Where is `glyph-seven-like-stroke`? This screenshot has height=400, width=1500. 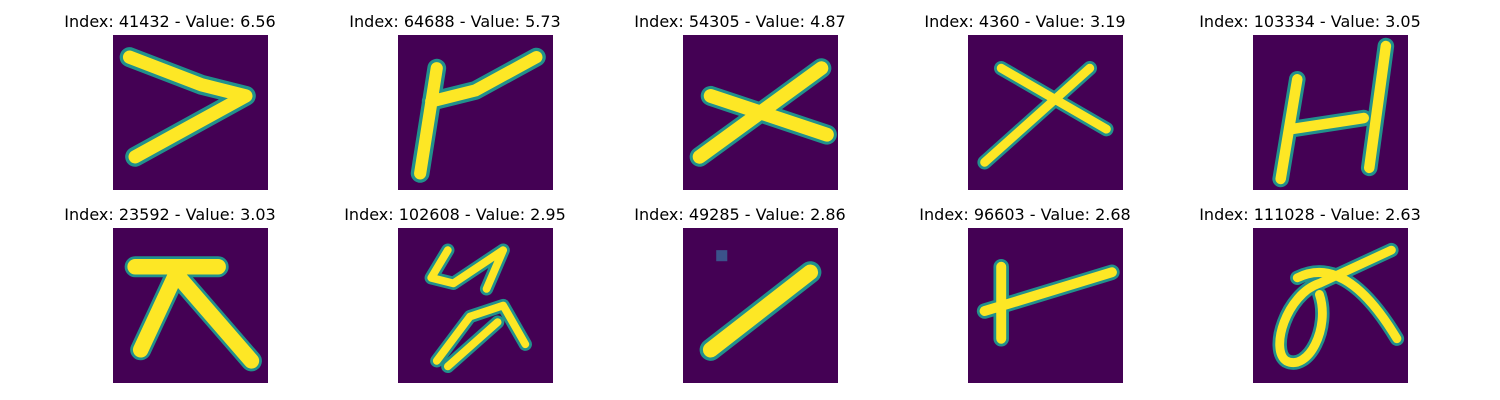
glyph-seven-like-stroke is located at coordinates (190, 112).